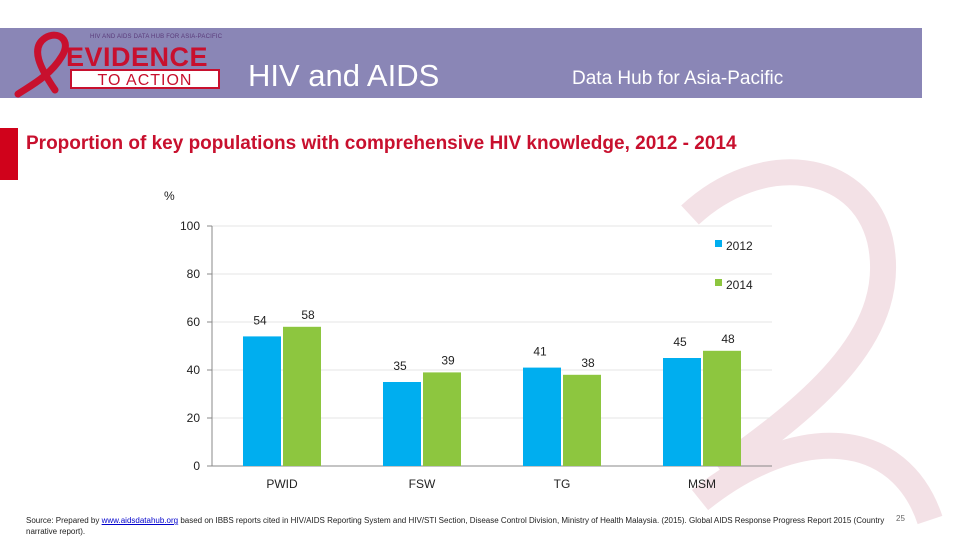 This screenshot has width=960, height=540. I want to click on bar-2012-fsw, so click(402, 424).